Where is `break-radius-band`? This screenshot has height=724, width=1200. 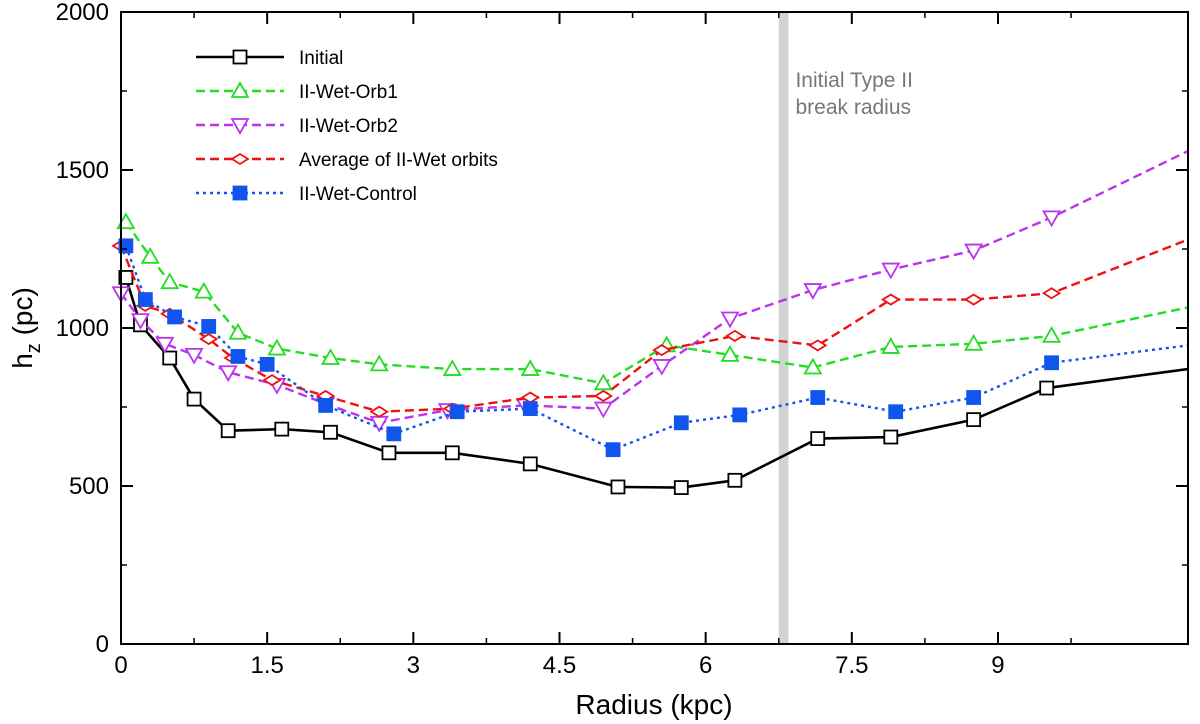
break-radius-band is located at coordinates (783, 328).